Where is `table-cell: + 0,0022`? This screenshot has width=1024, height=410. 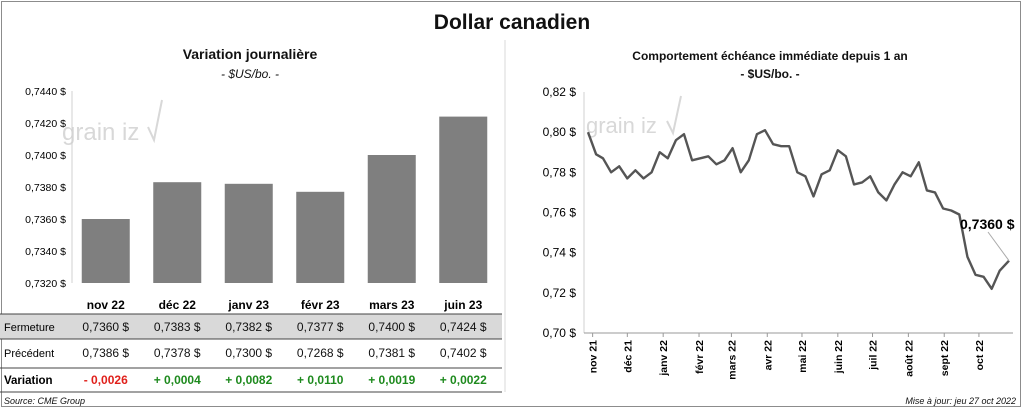
table-cell: + 0,0022 is located at coordinates (463, 380).